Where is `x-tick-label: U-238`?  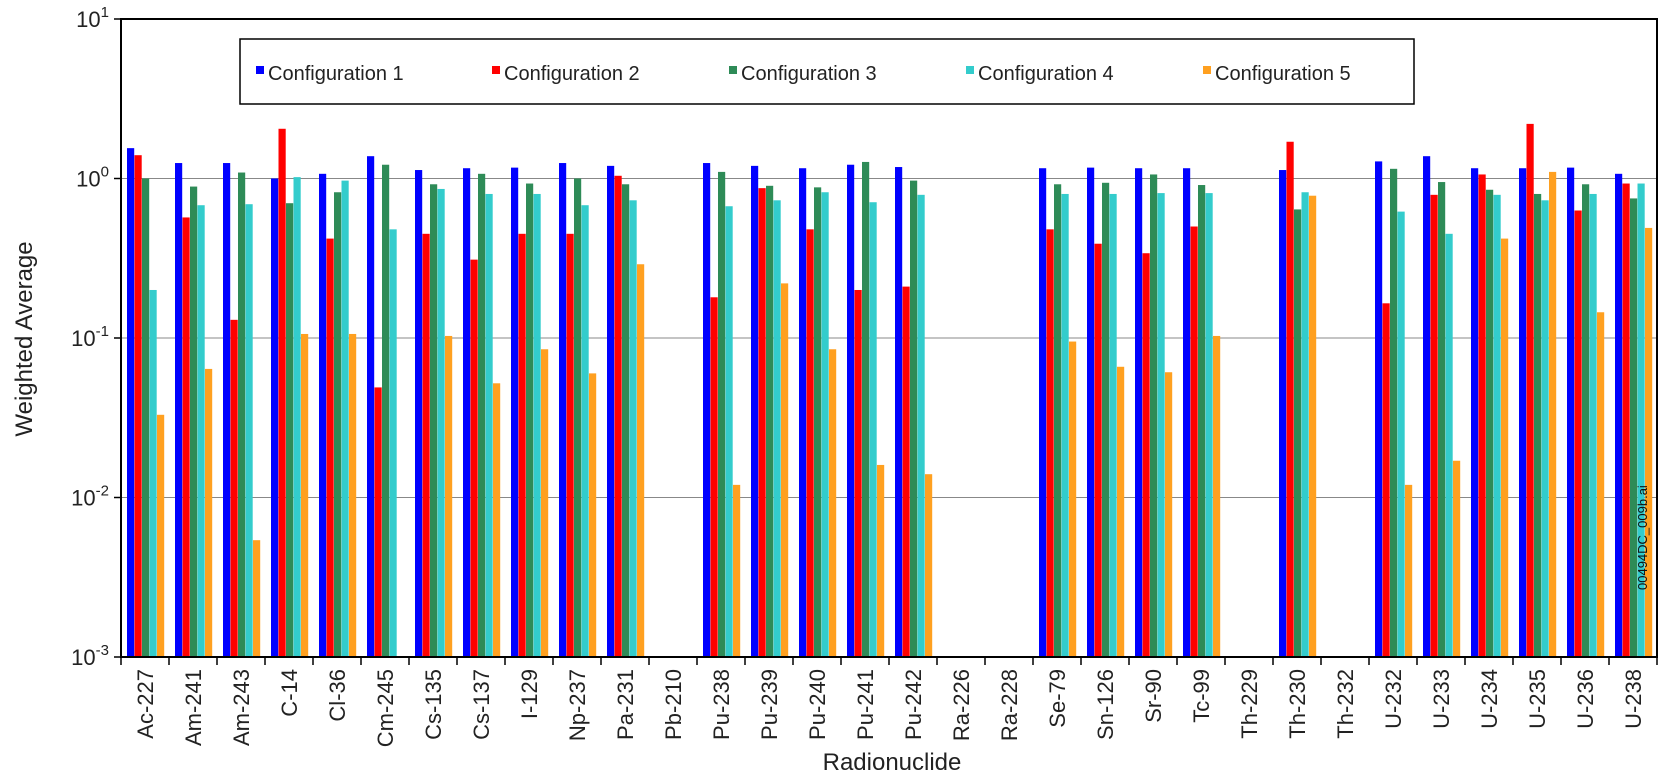
x-tick-label: U-238 is located at coordinates (1633, 699).